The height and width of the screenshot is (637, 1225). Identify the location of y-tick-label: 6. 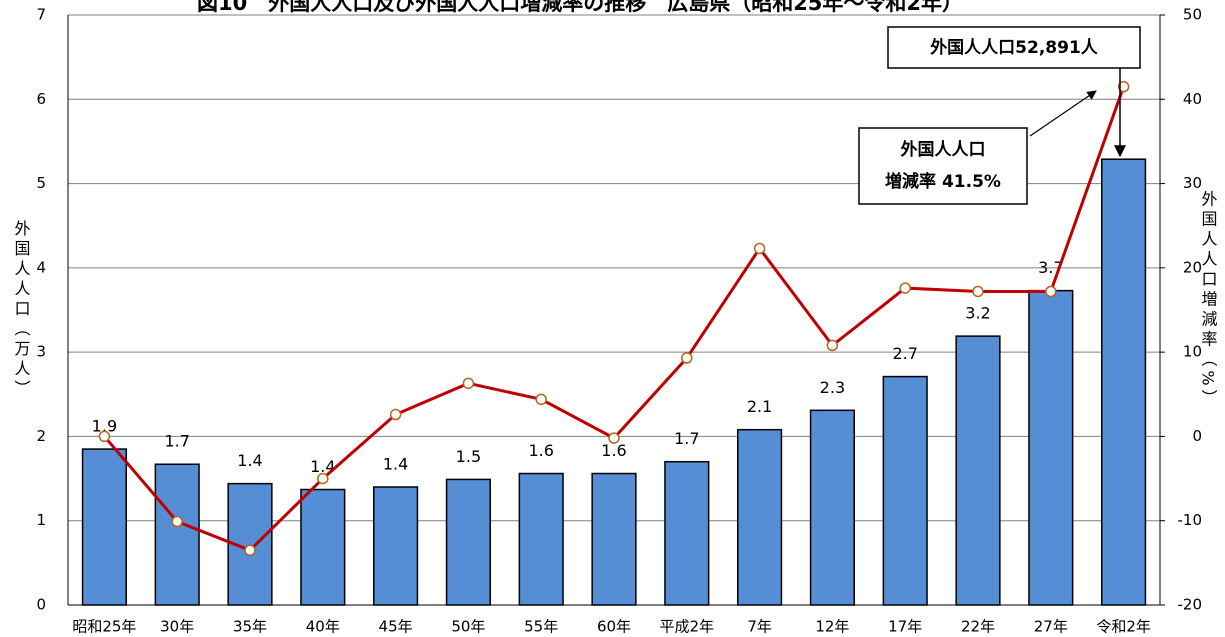
(41, 99).